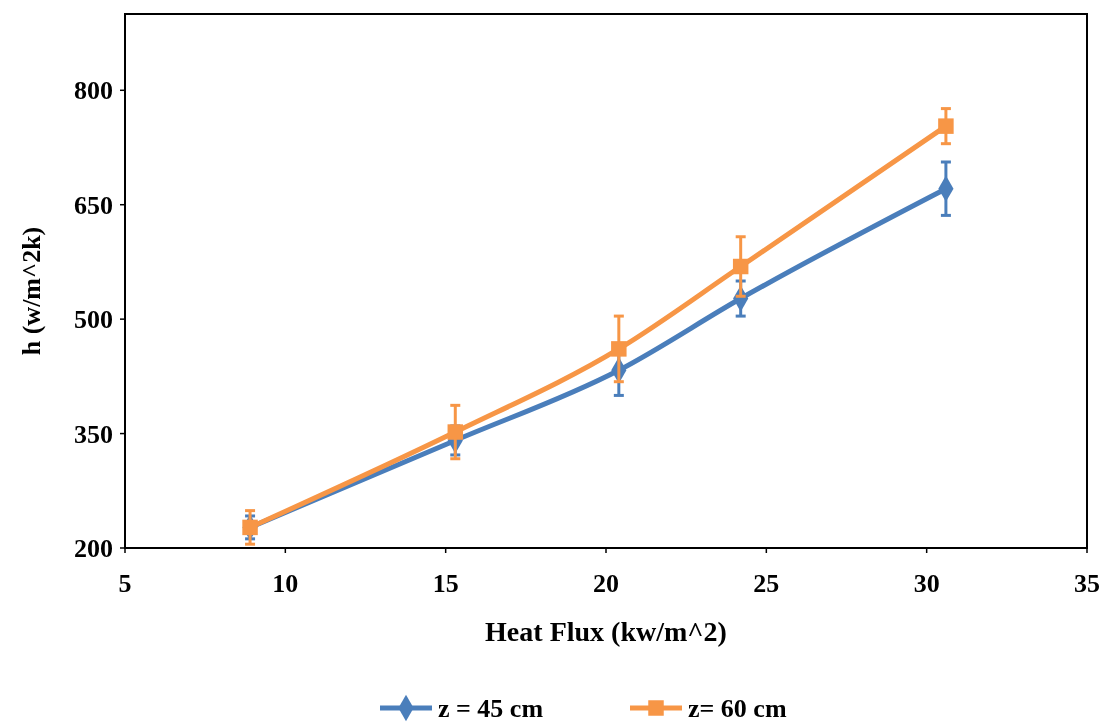  What do you see at coordinates (31, 291) in the screenshot?
I see `y-axis-title: h (w/m^2k)` at bounding box center [31, 291].